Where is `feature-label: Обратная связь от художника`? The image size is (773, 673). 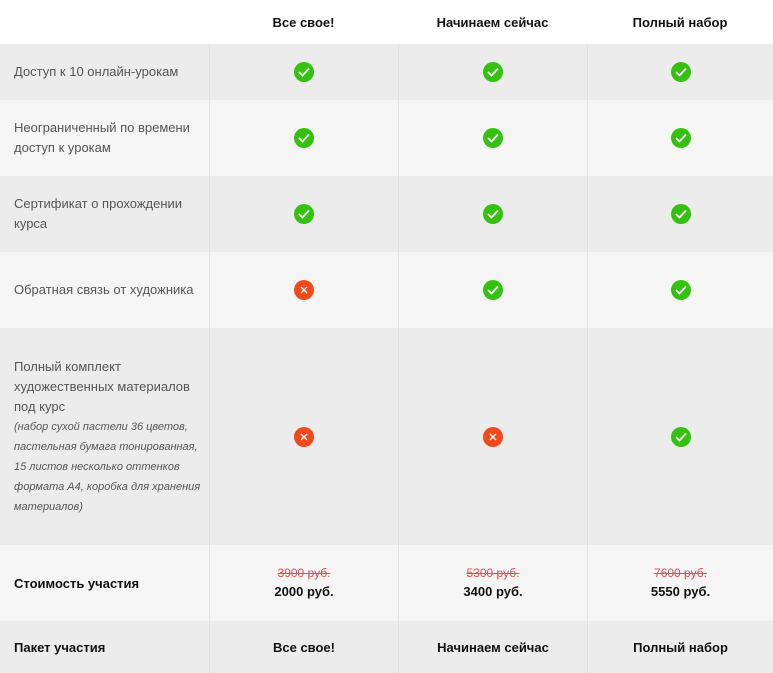
feature-label: Обратная связь от художника is located at coordinates (104, 289).